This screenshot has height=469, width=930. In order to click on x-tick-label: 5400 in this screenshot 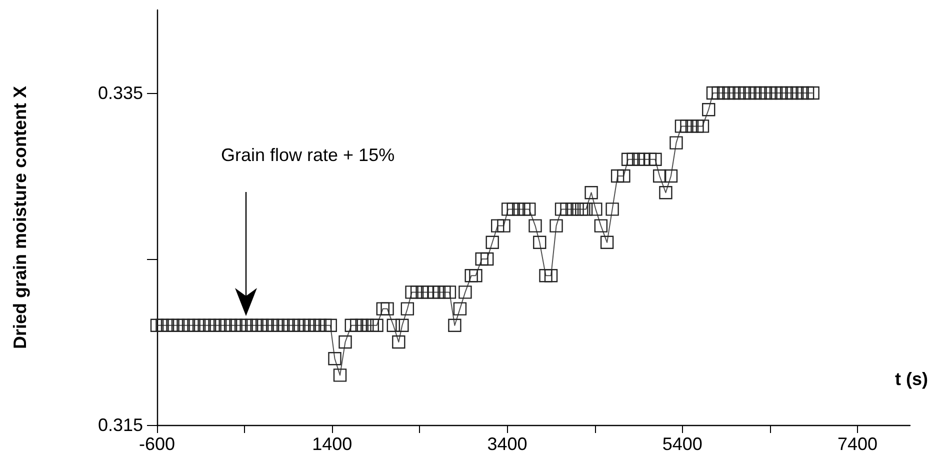, I will do `click(682, 444)`.